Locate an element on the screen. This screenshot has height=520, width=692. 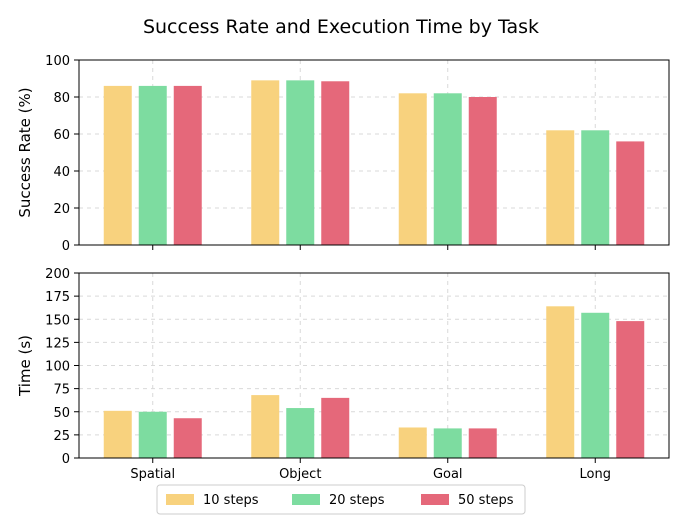
y-tick-label: 60 is located at coordinates (61, 135).